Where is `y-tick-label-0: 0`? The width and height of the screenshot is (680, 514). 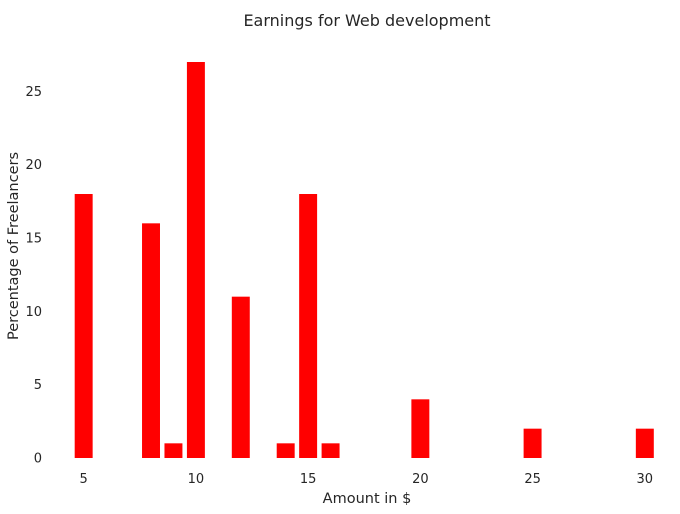 y-tick-label-0: 0 is located at coordinates (38, 459).